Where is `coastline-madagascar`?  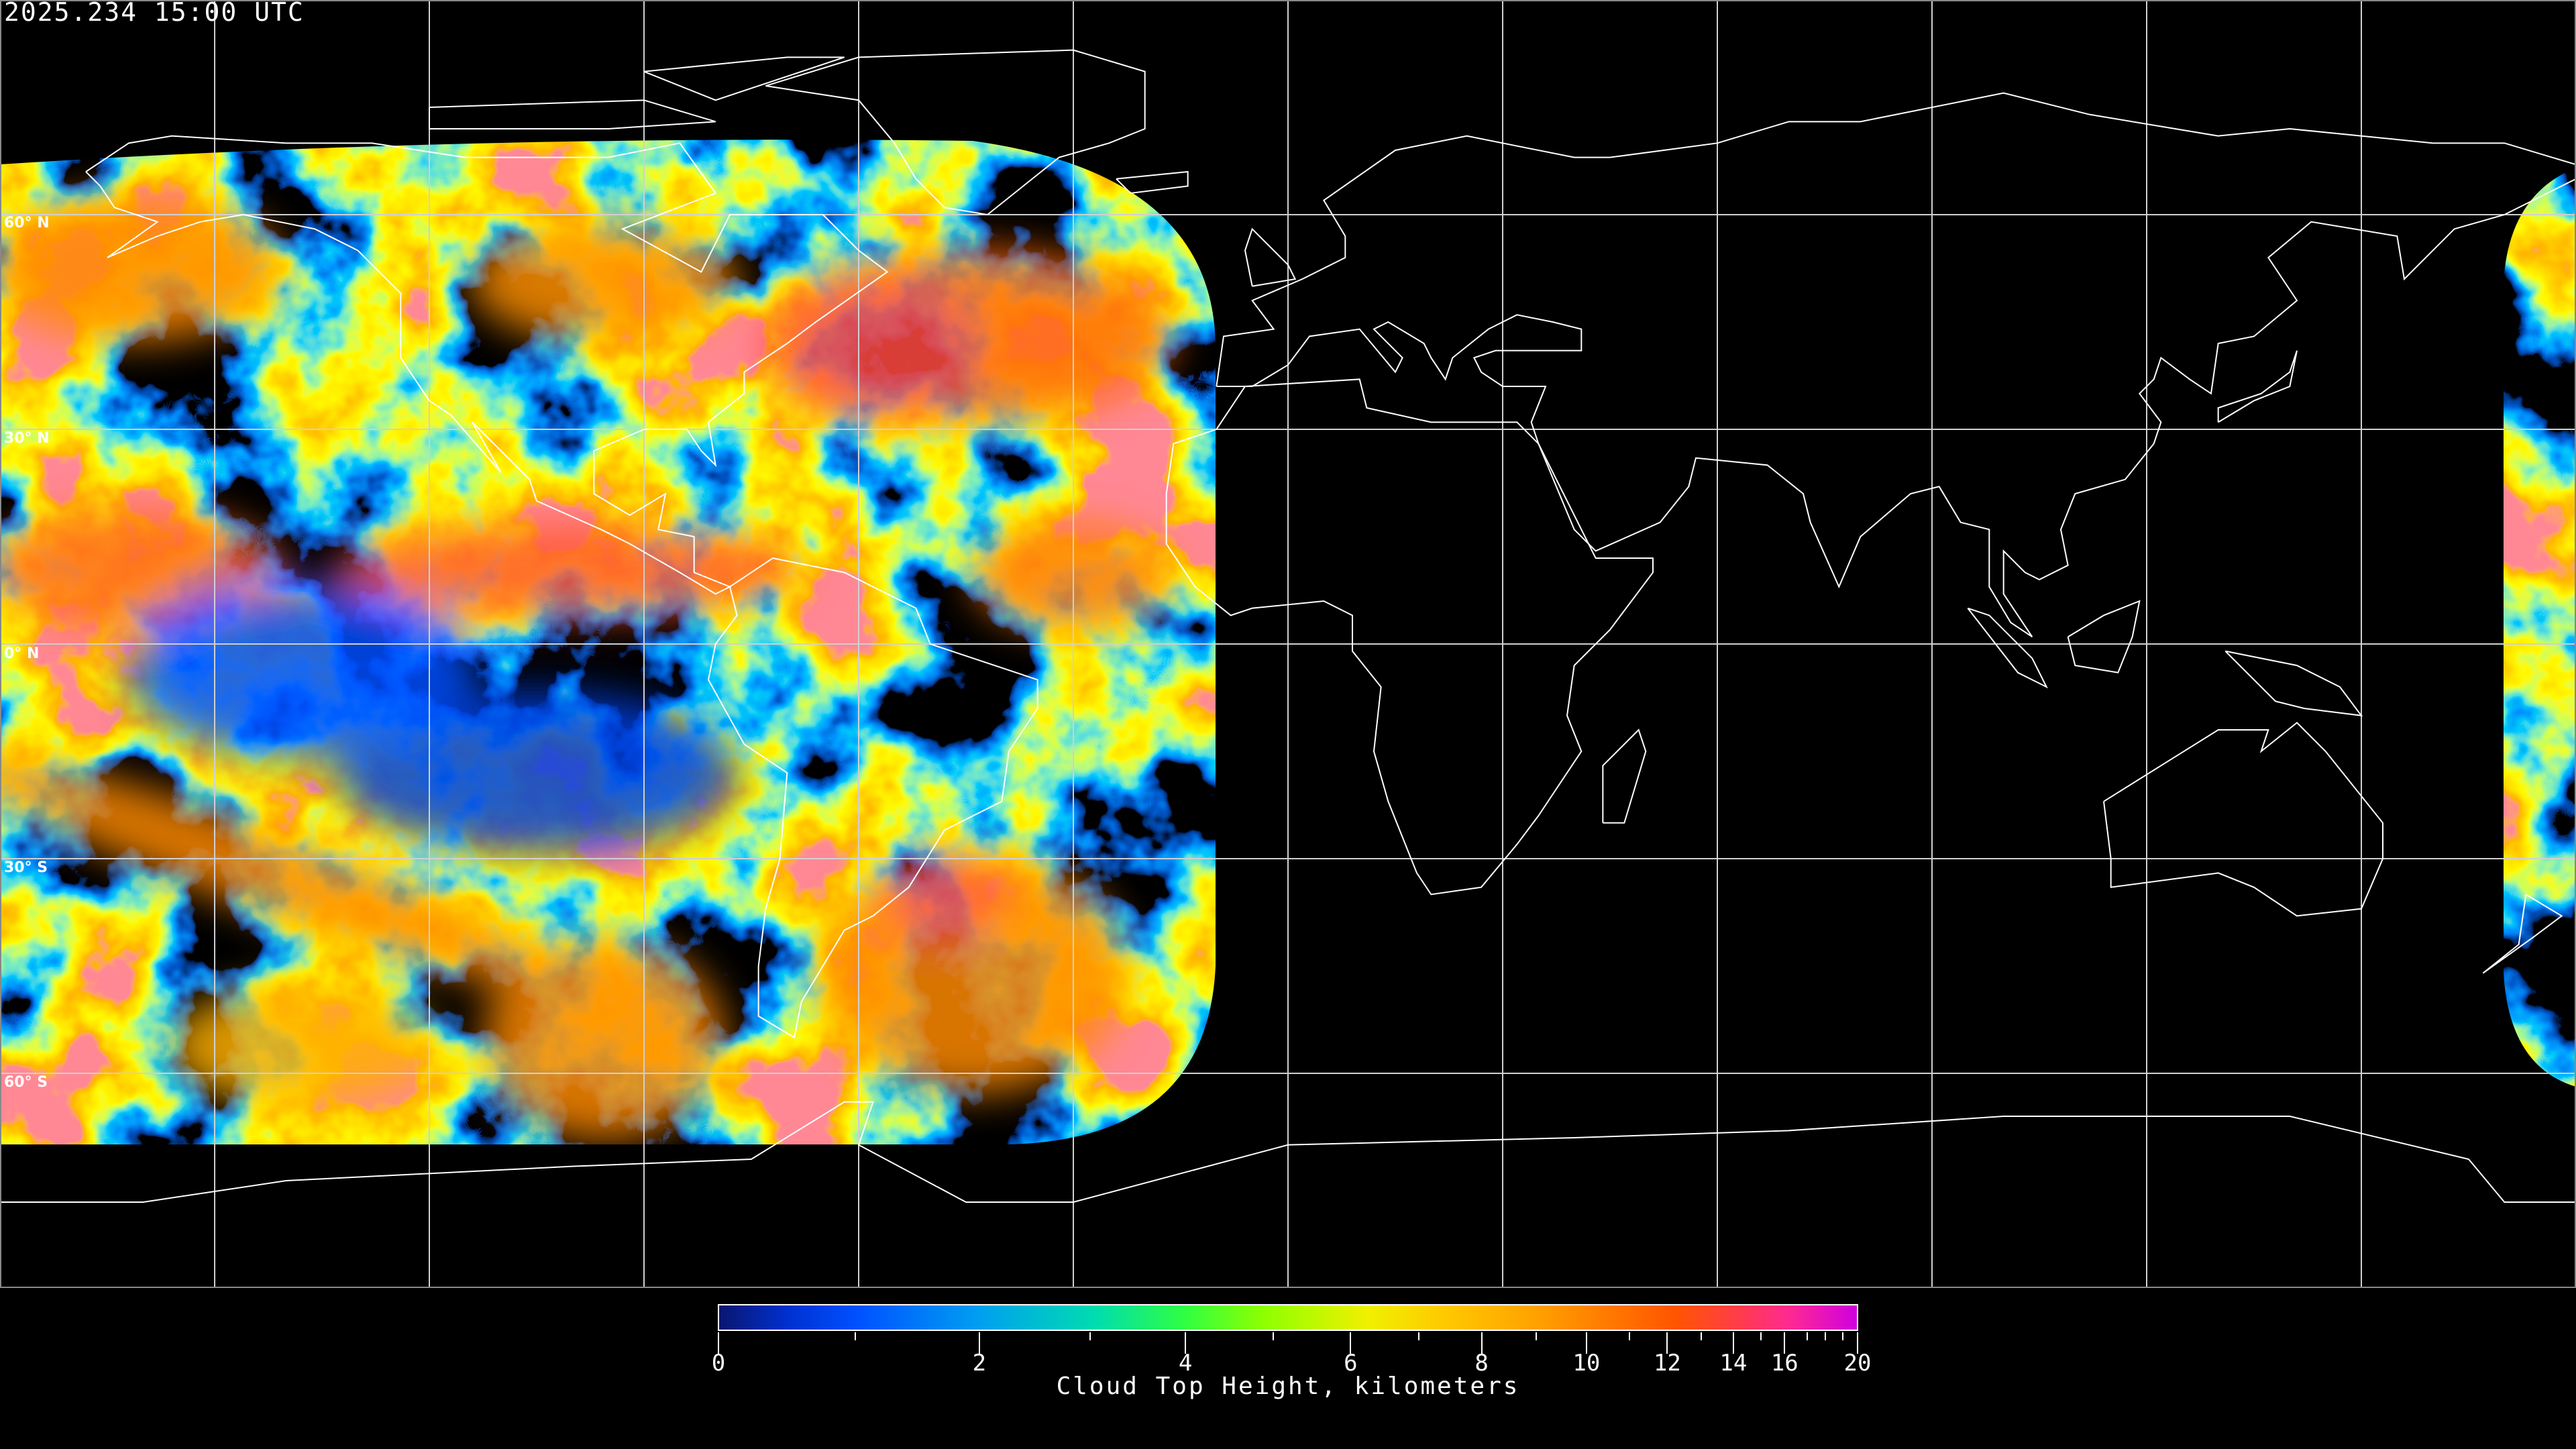 coastline-madagascar is located at coordinates (1624, 776).